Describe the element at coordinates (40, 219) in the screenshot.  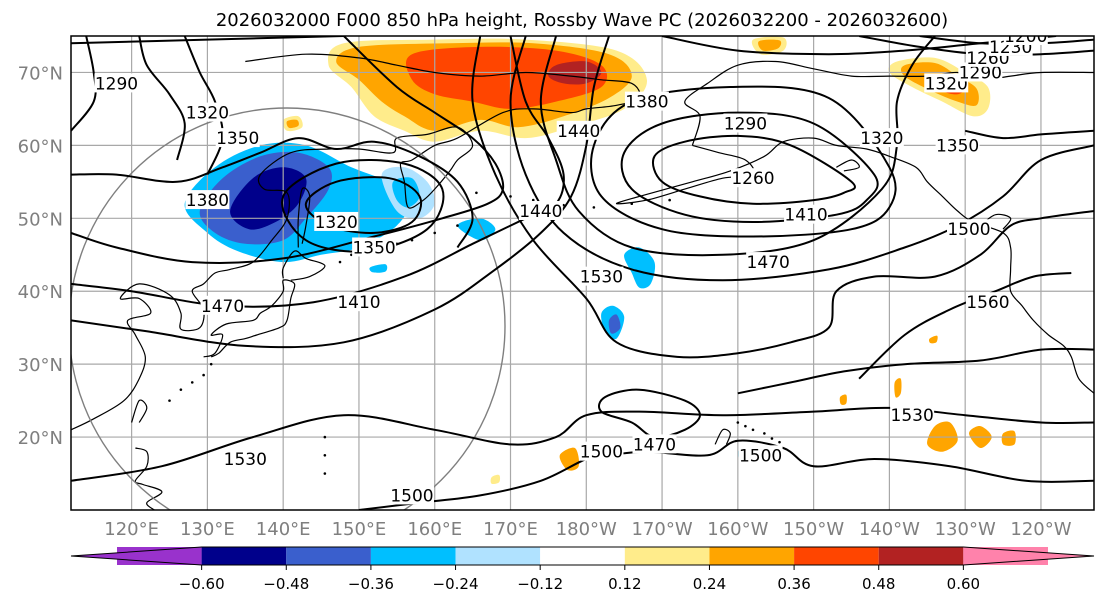
I see `latitude-label: 50°N` at that location.